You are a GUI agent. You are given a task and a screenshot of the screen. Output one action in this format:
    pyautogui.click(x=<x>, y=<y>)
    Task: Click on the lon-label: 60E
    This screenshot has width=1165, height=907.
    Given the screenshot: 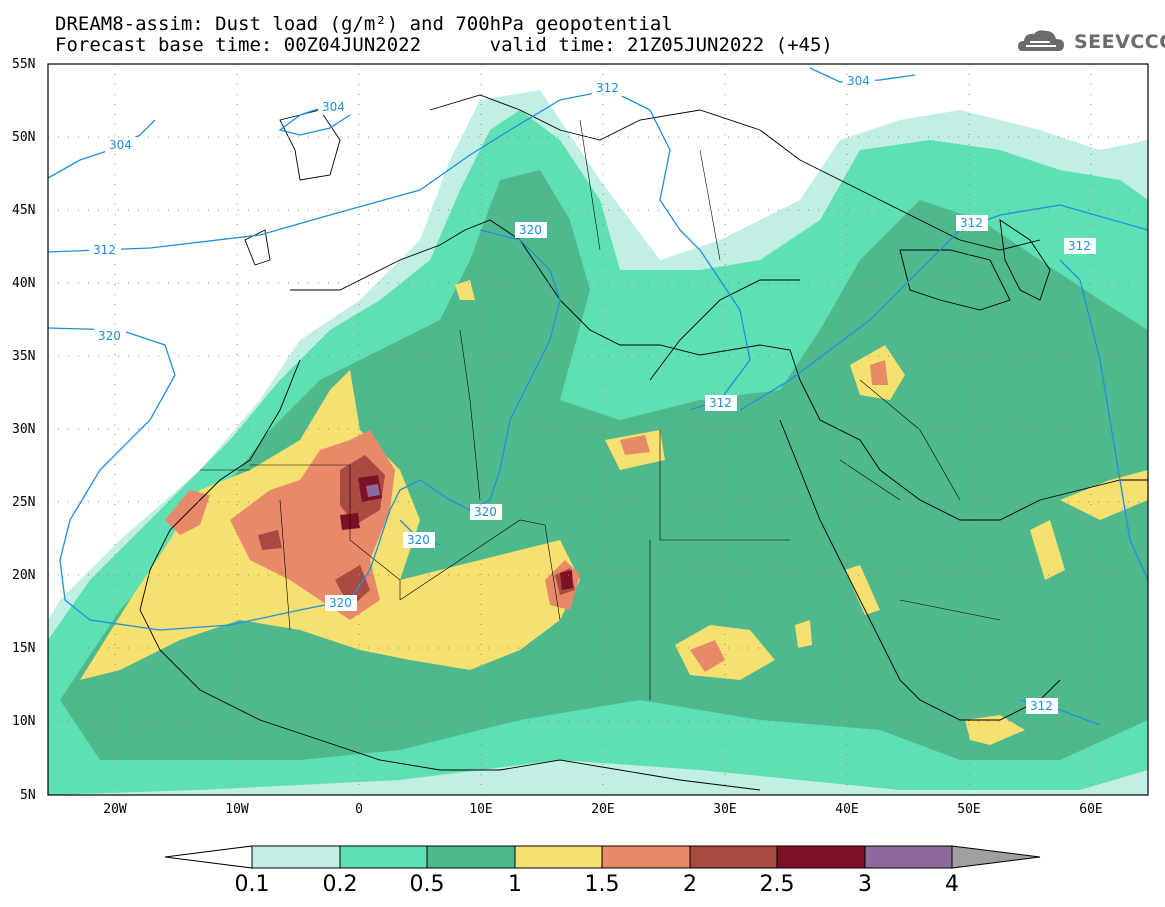 What is the action you would take?
    pyautogui.click(x=1090, y=809)
    